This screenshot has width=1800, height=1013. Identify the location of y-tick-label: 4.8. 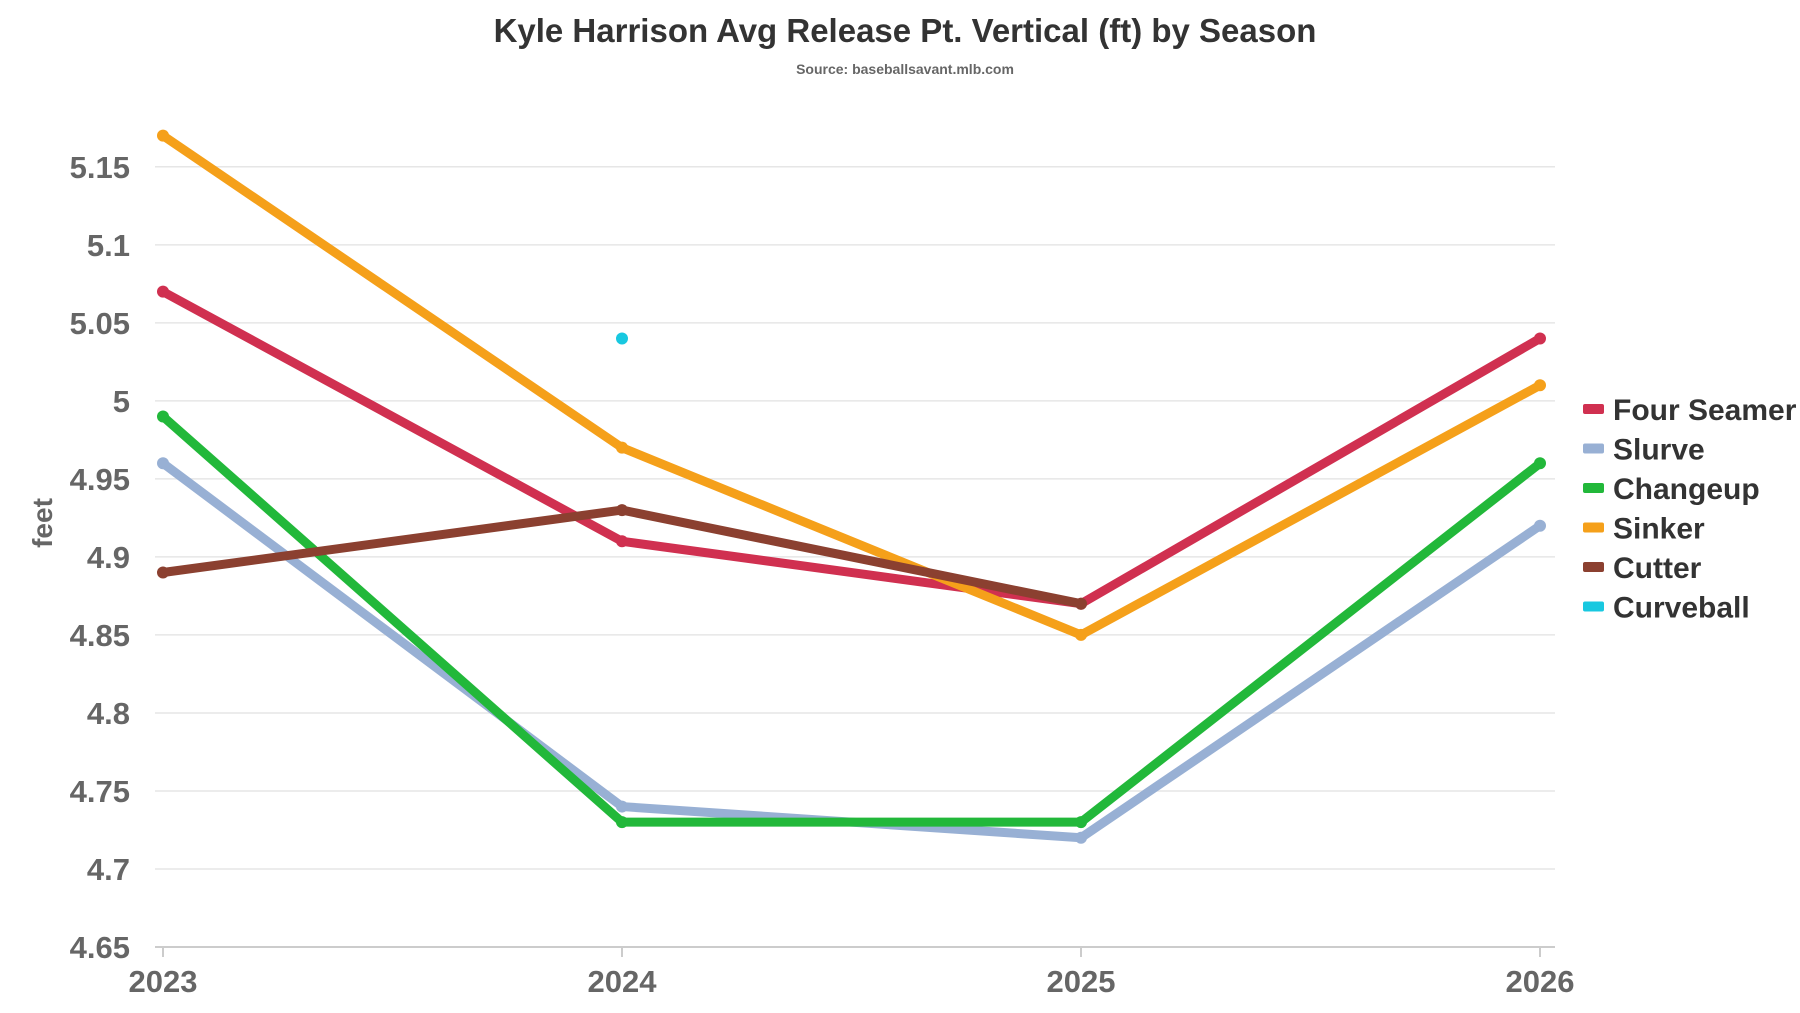
(108, 713).